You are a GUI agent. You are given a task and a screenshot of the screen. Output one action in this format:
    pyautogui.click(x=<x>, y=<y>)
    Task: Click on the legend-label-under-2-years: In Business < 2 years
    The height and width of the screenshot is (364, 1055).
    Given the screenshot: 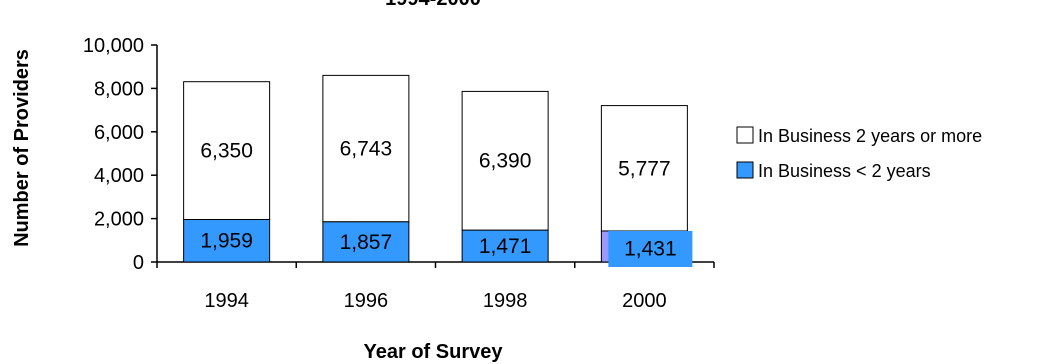 What is the action you would take?
    pyautogui.click(x=844, y=171)
    